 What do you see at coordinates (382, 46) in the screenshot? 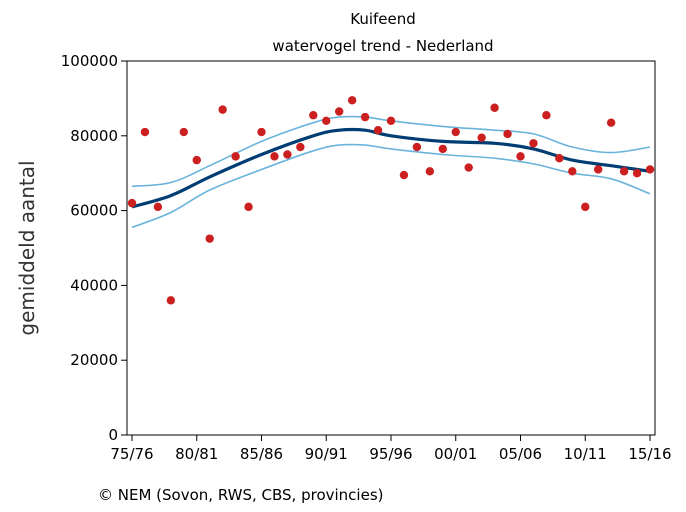
I see `chart-subtitle: watervogel trend - Nederland` at bounding box center [382, 46].